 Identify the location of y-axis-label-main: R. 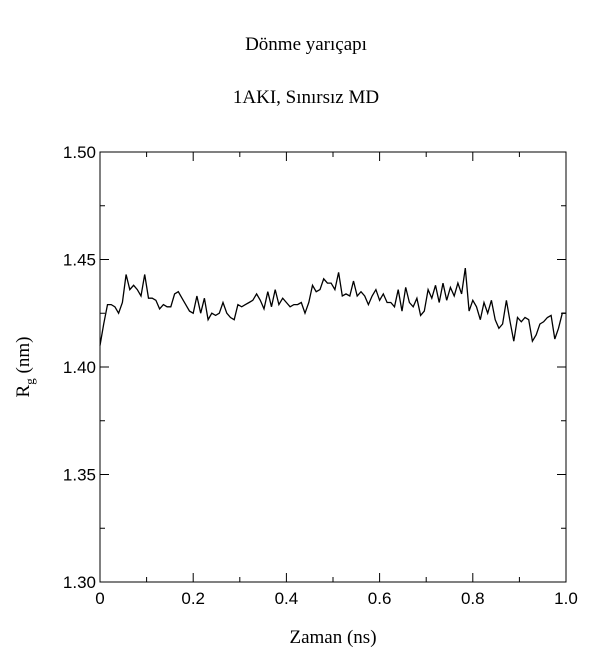
(23, 390).